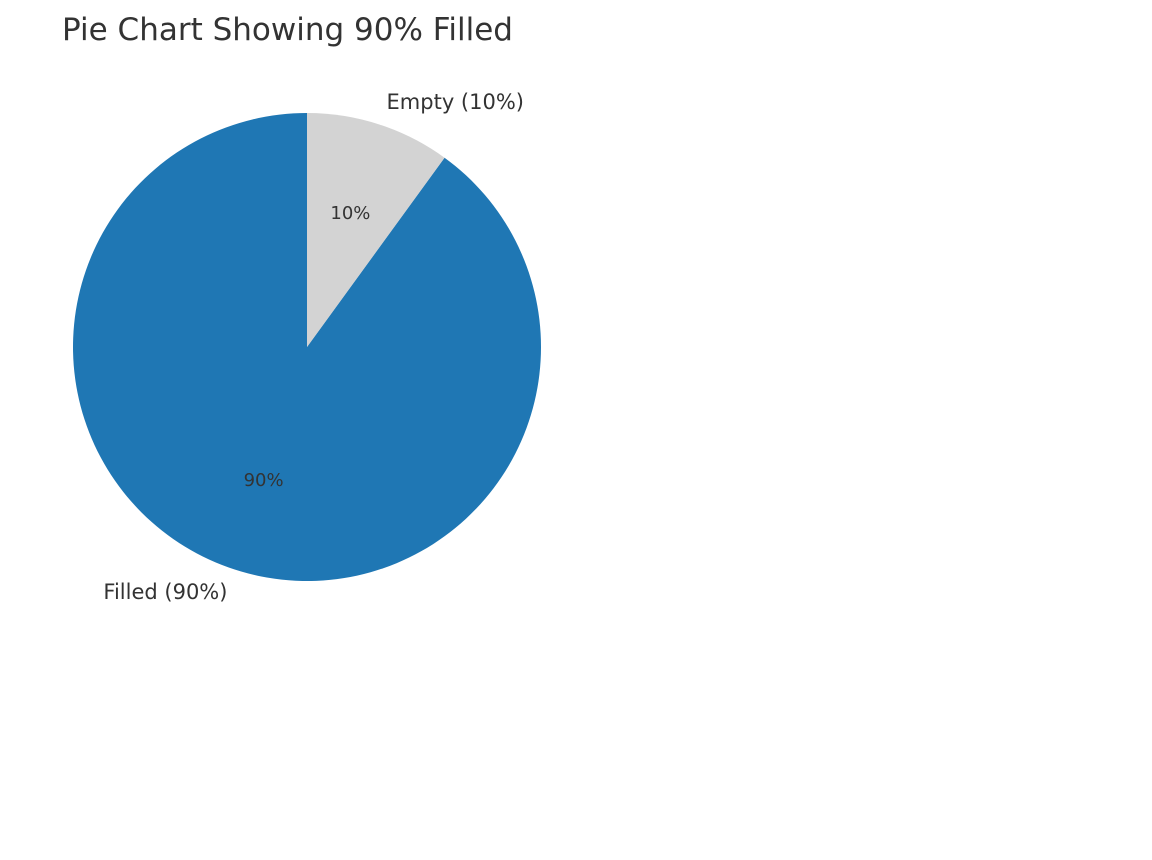 The image size is (1152, 860). Describe the element at coordinates (376, 230) in the screenshot. I see `pie-slice-empty` at that location.